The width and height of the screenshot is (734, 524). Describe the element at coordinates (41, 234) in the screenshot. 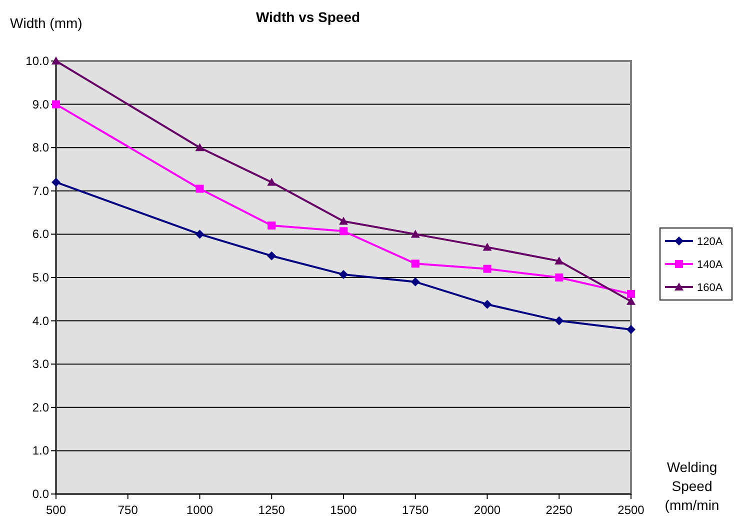

I see `y-tick-label: 6.0` at that location.